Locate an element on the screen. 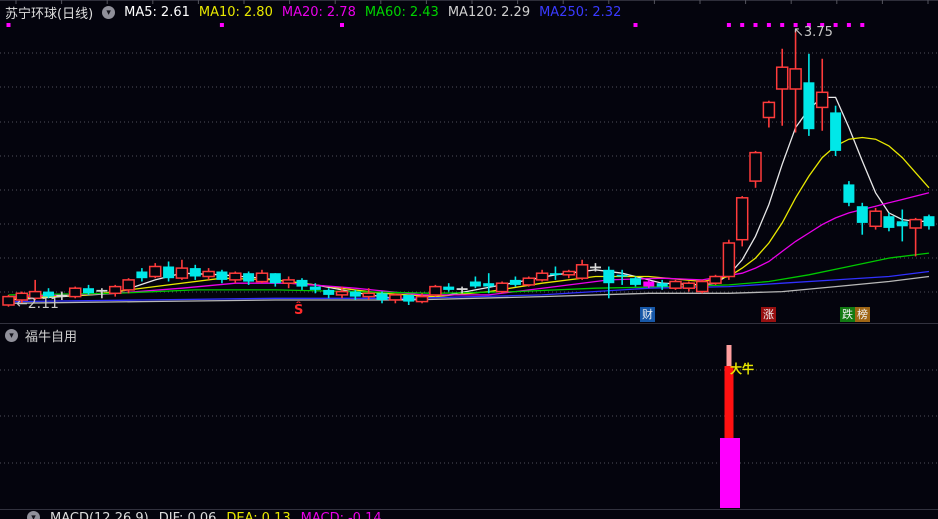 This screenshot has width=938, height=519. indicator-panel-header: ▾ 福牛自用 is located at coordinates (41, 335).